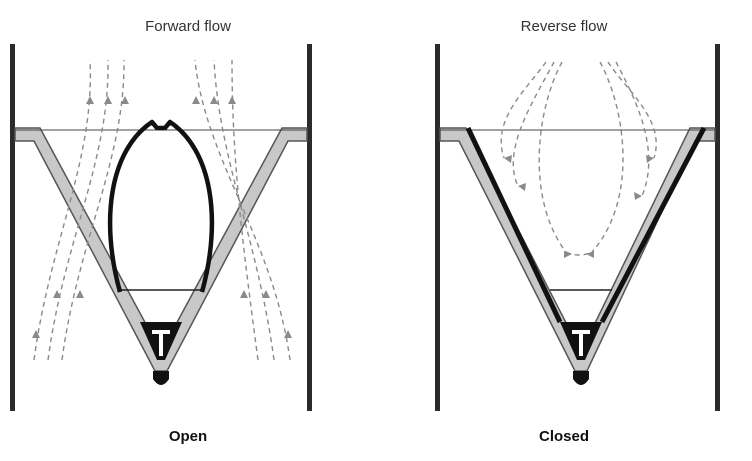 This screenshot has height=461, width=752. I want to click on forward-flow-title: Forward flow, so click(188, 26).